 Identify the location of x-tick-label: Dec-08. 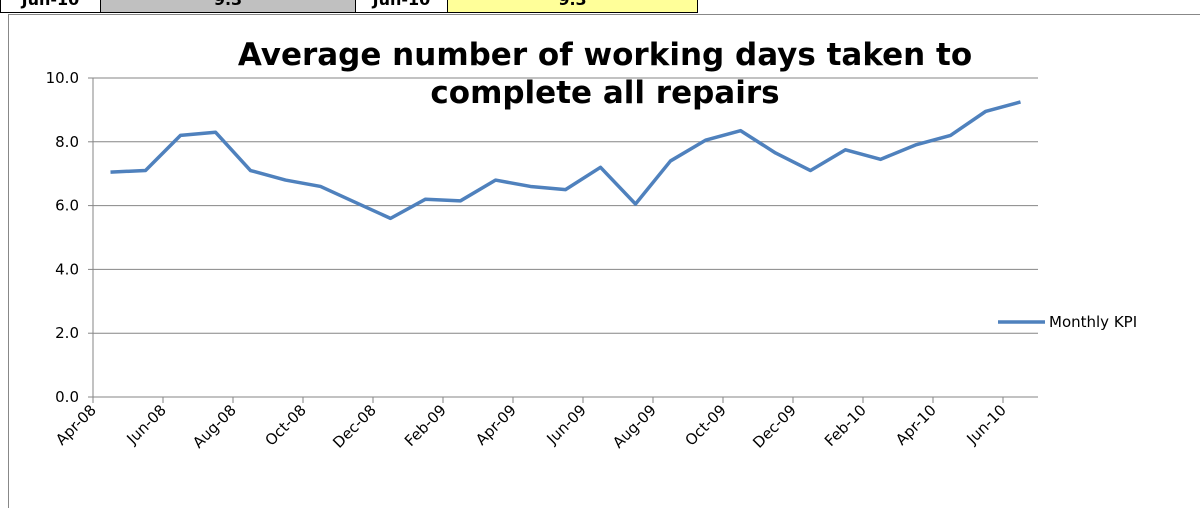
(354, 426).